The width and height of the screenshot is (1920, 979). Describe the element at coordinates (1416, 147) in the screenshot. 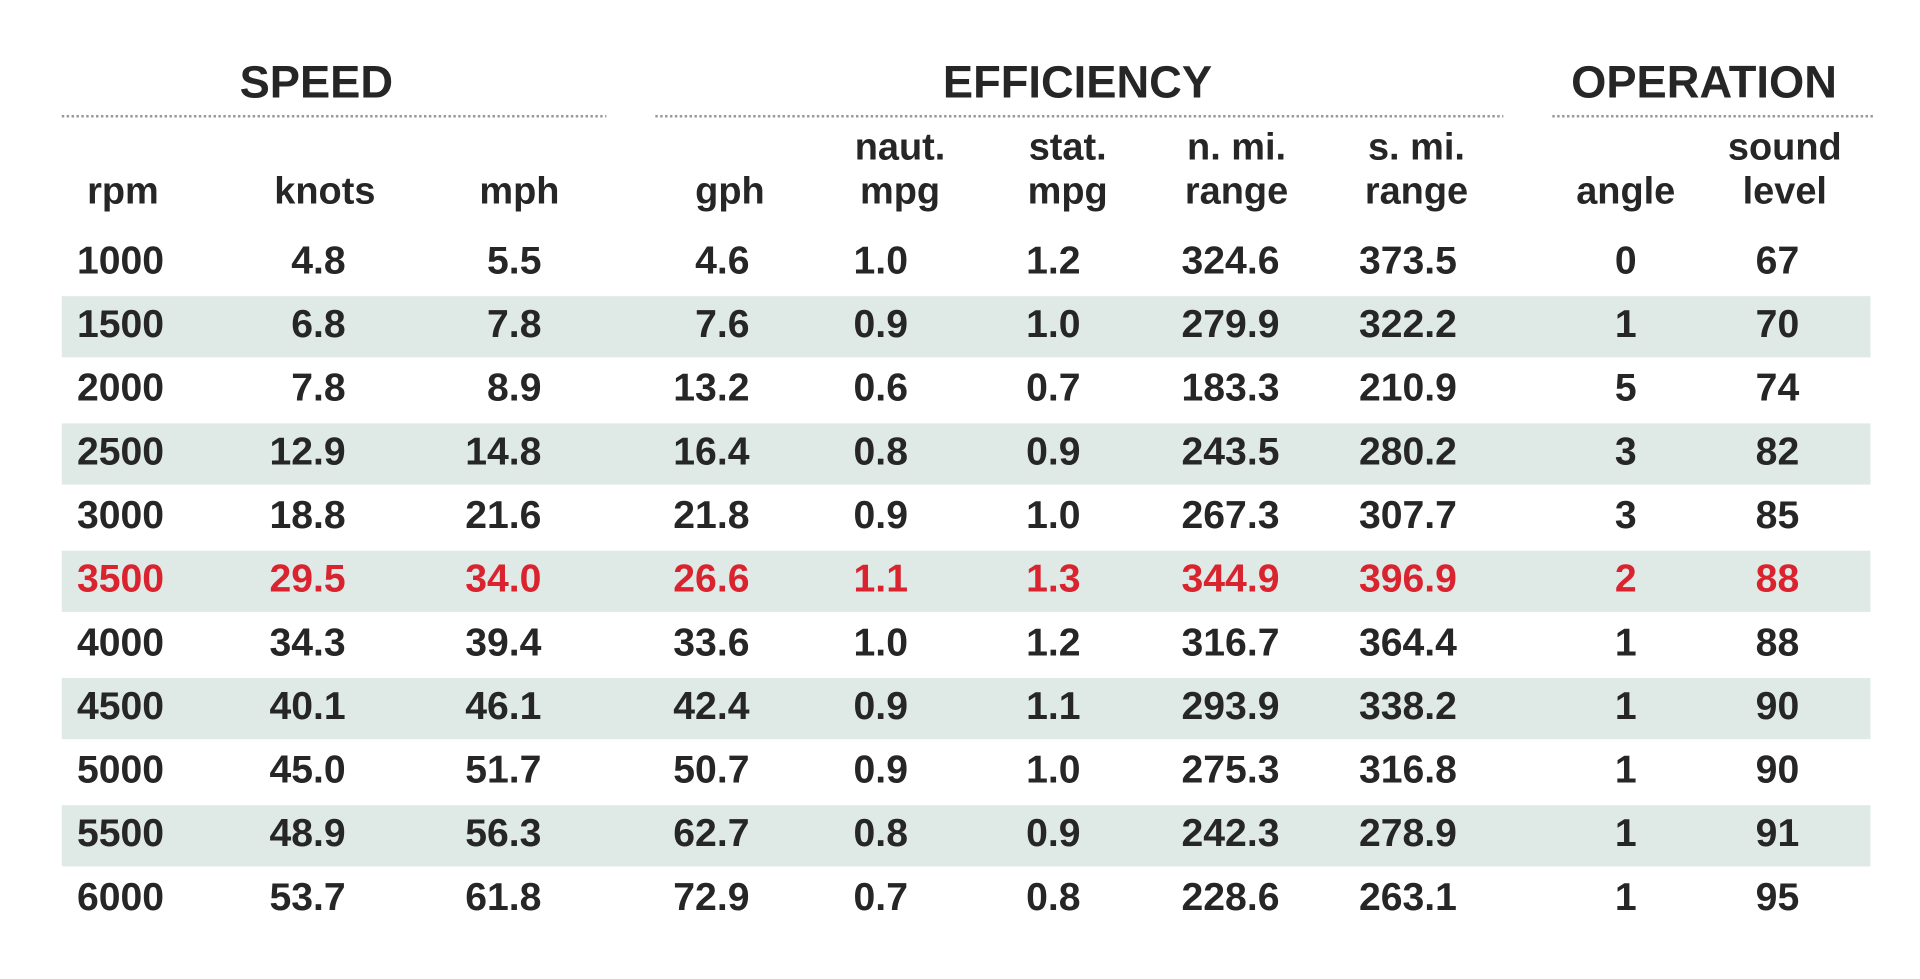

I see `column-header: s. mi.` at that location.